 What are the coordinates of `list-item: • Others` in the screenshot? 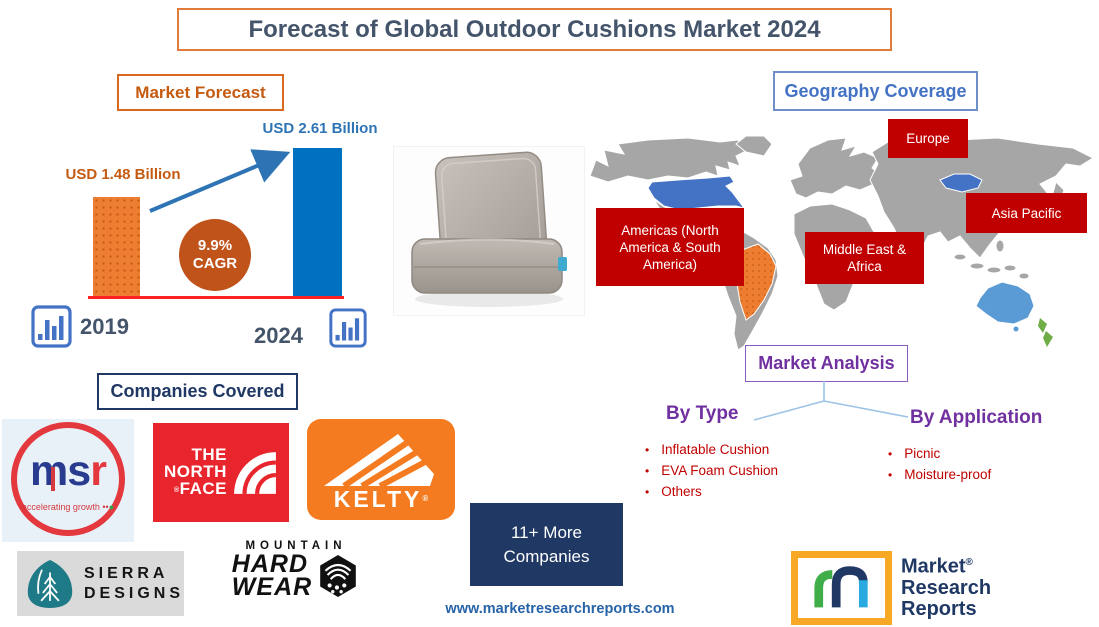 It's located at (673, 492).